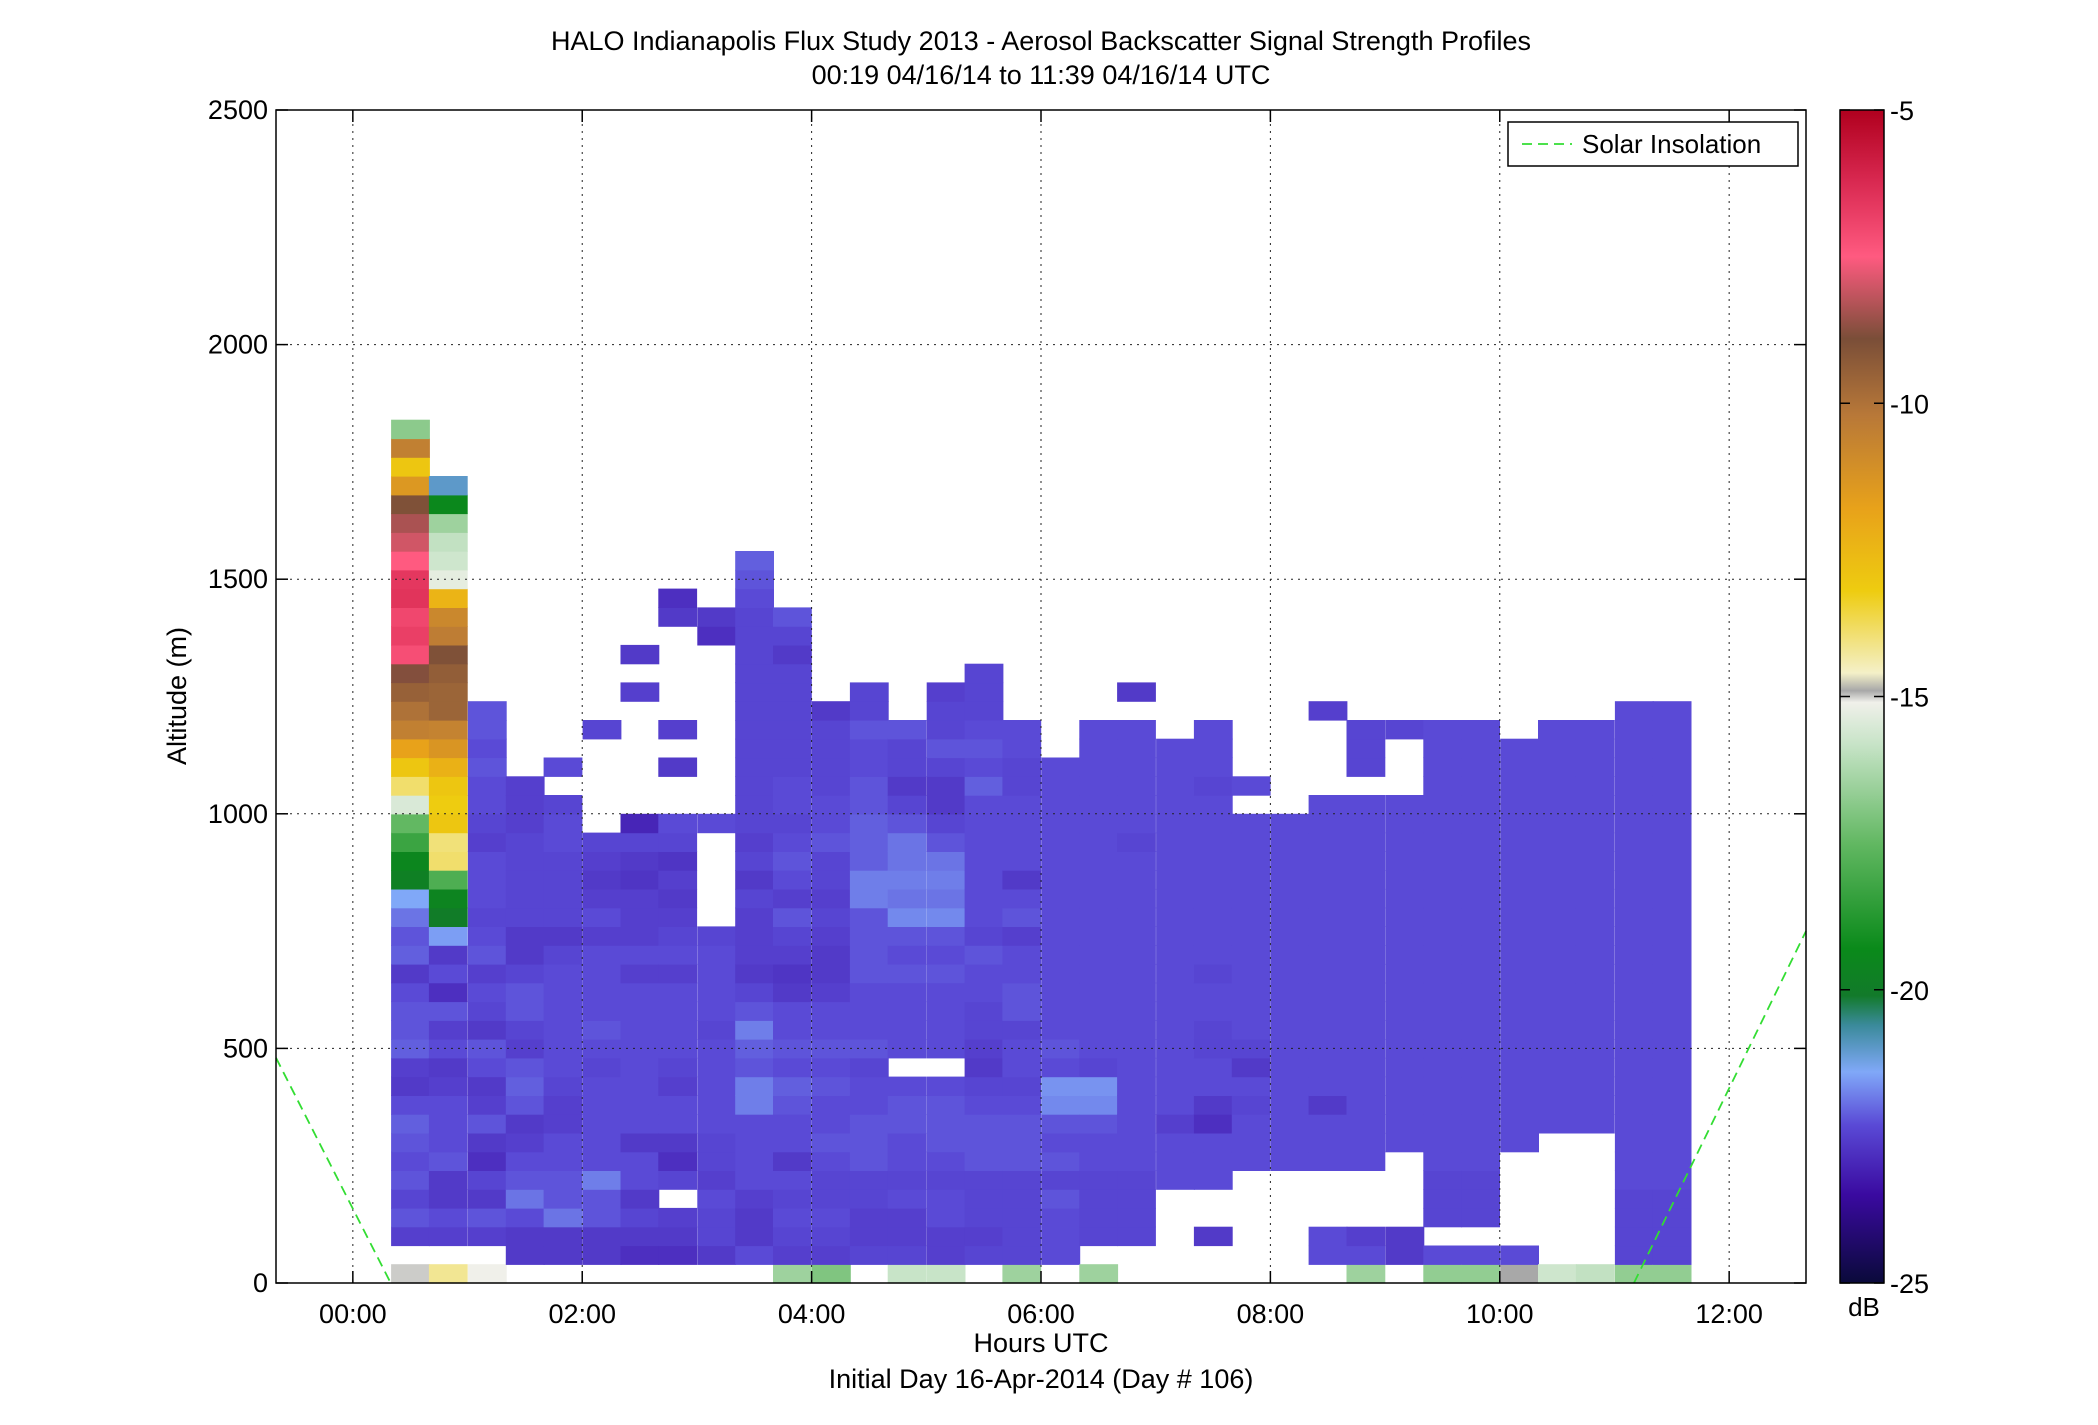 This screenshot has height=1425, width=2098. Describe the element at coordinates (1500, 1314) in the screenshot. I see `x-tick-label: 10:00` at that location.